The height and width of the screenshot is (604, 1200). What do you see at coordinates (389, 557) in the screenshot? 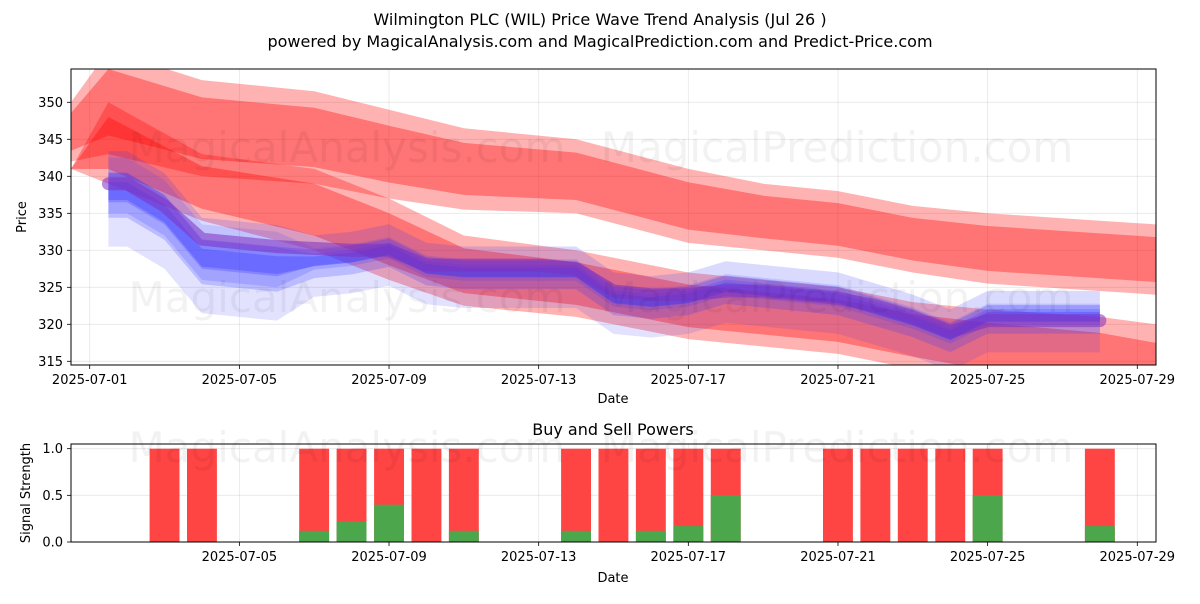
I see `signal-x-tick-label: 2025-07-09` at bounding box center [389, 557].